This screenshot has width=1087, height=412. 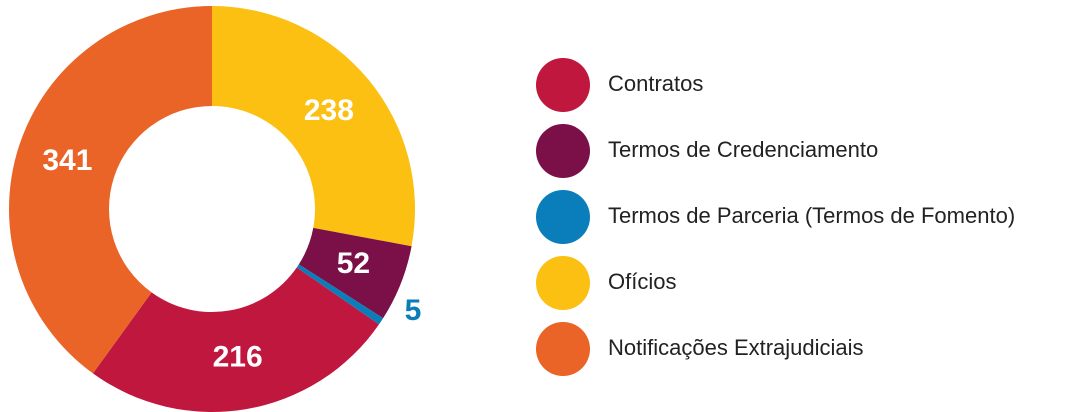 I want to click on slice-label: 341, so click(x=67, y=160).